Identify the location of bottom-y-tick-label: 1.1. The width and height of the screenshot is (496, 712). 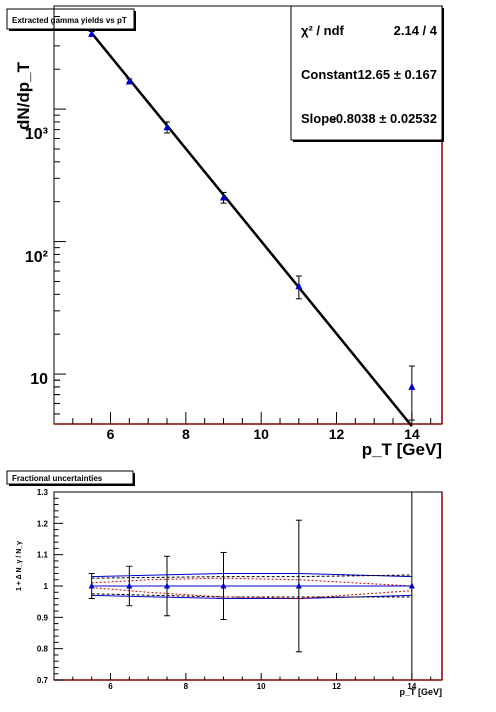
(43, 555).